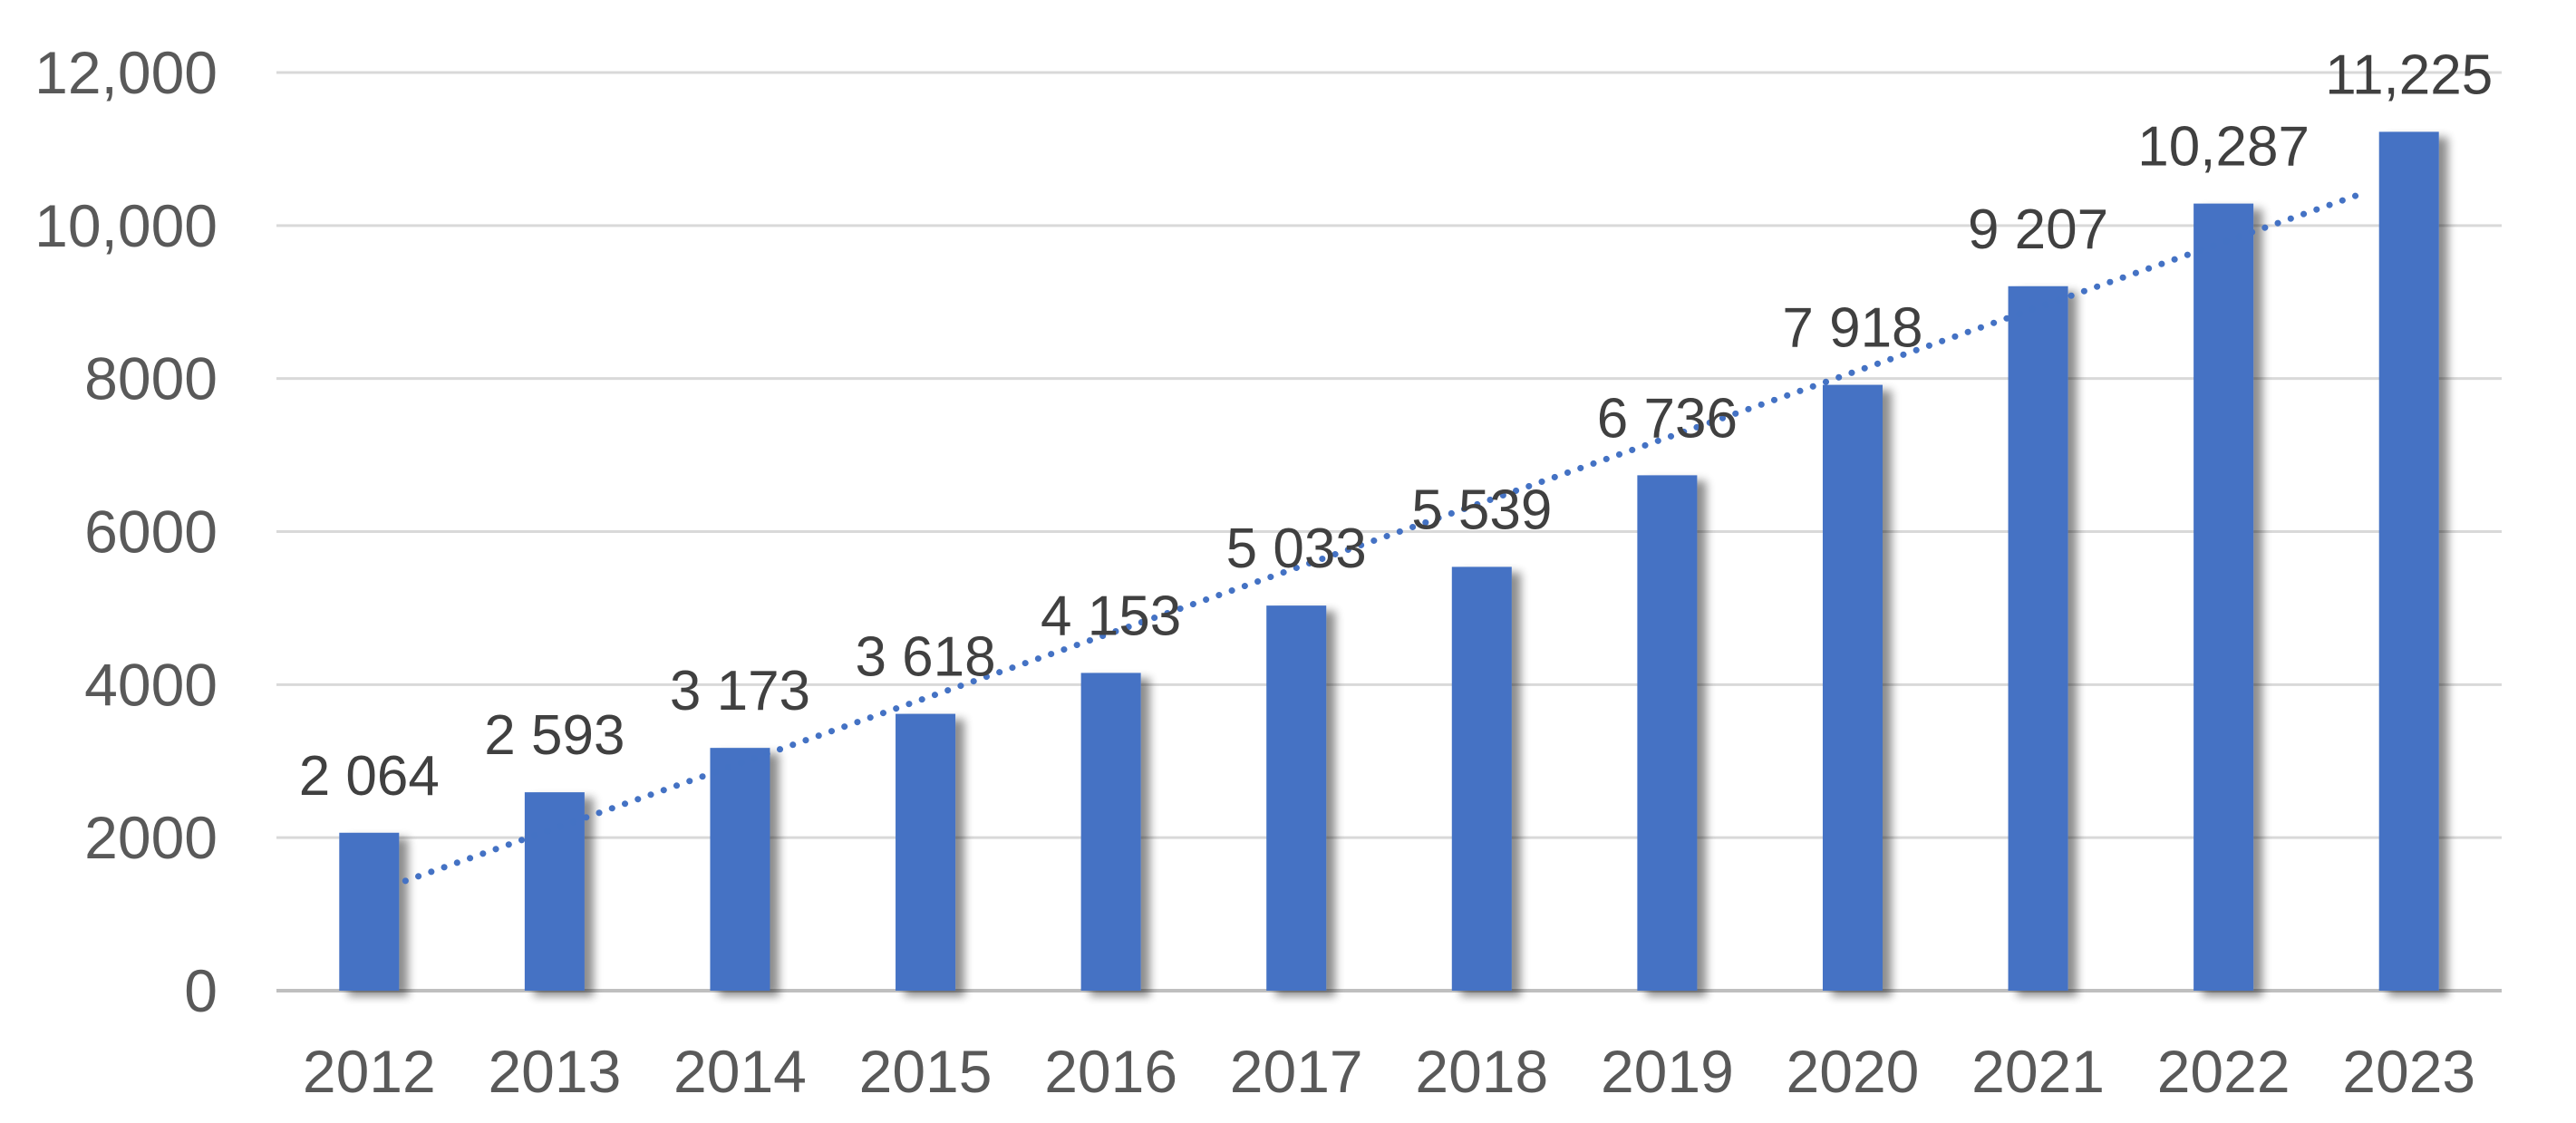  Describe the element at coordinates (926, 1071) in the screenshot. I see `x-tick-label: 2015` at that location.